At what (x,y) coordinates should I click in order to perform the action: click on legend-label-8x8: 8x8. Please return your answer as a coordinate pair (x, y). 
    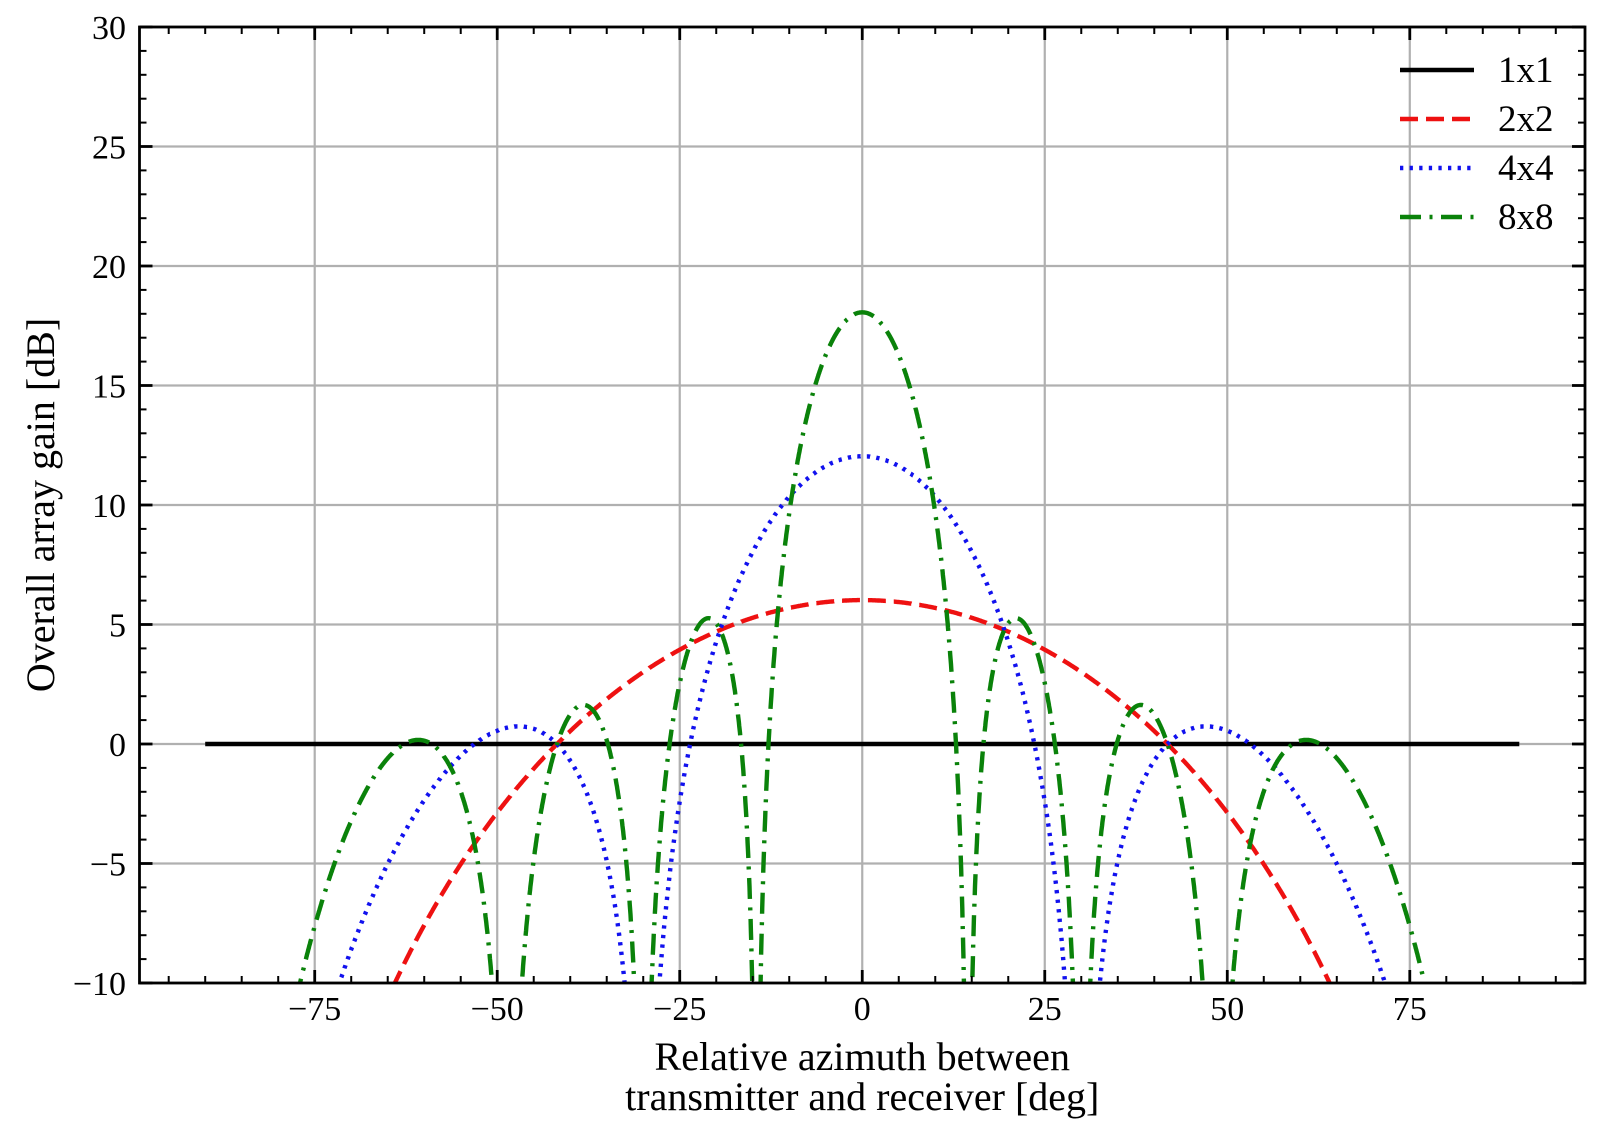
    Looking at the image, I should click on (1526, 217).